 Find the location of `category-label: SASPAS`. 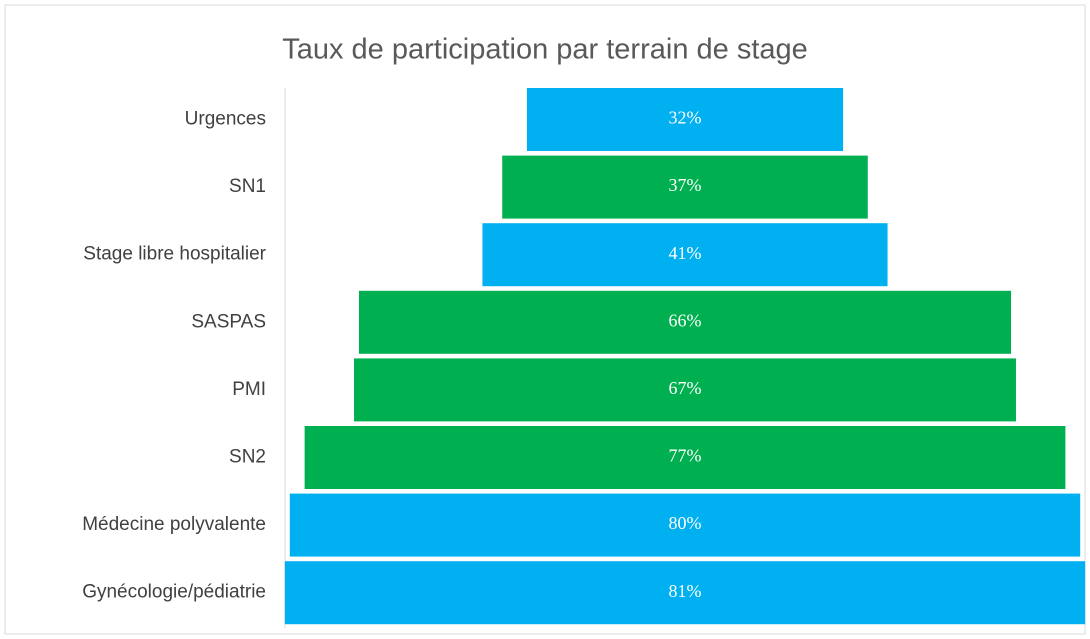

category-label: SASPAS is located at coordinates (228, 321).